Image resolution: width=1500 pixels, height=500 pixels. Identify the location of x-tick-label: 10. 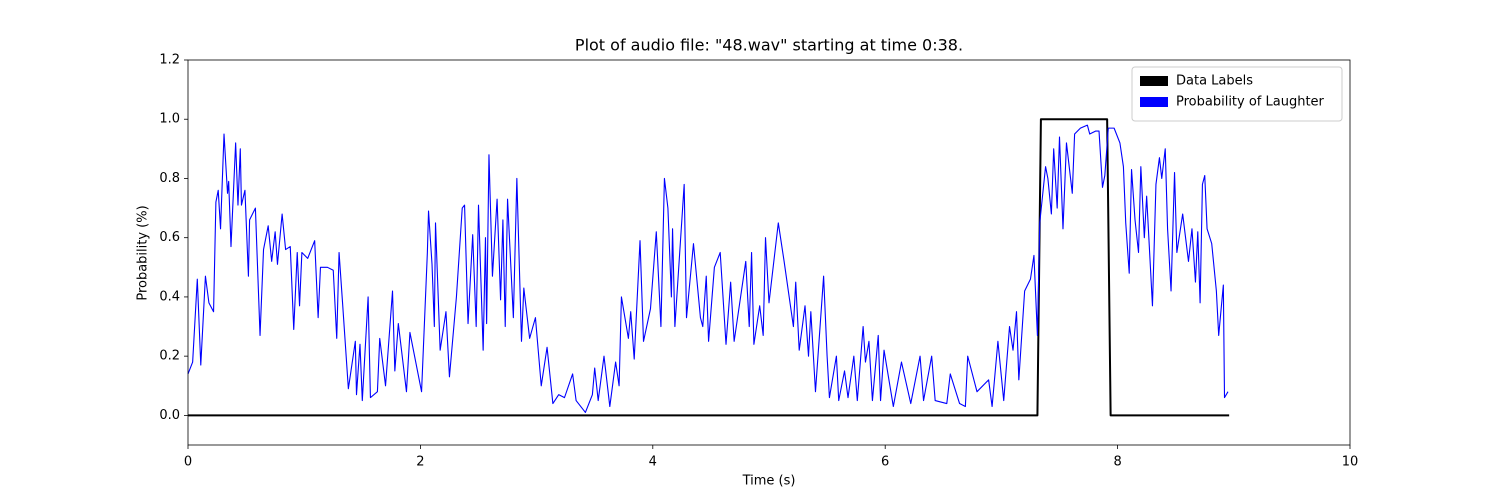
(1350, 462).